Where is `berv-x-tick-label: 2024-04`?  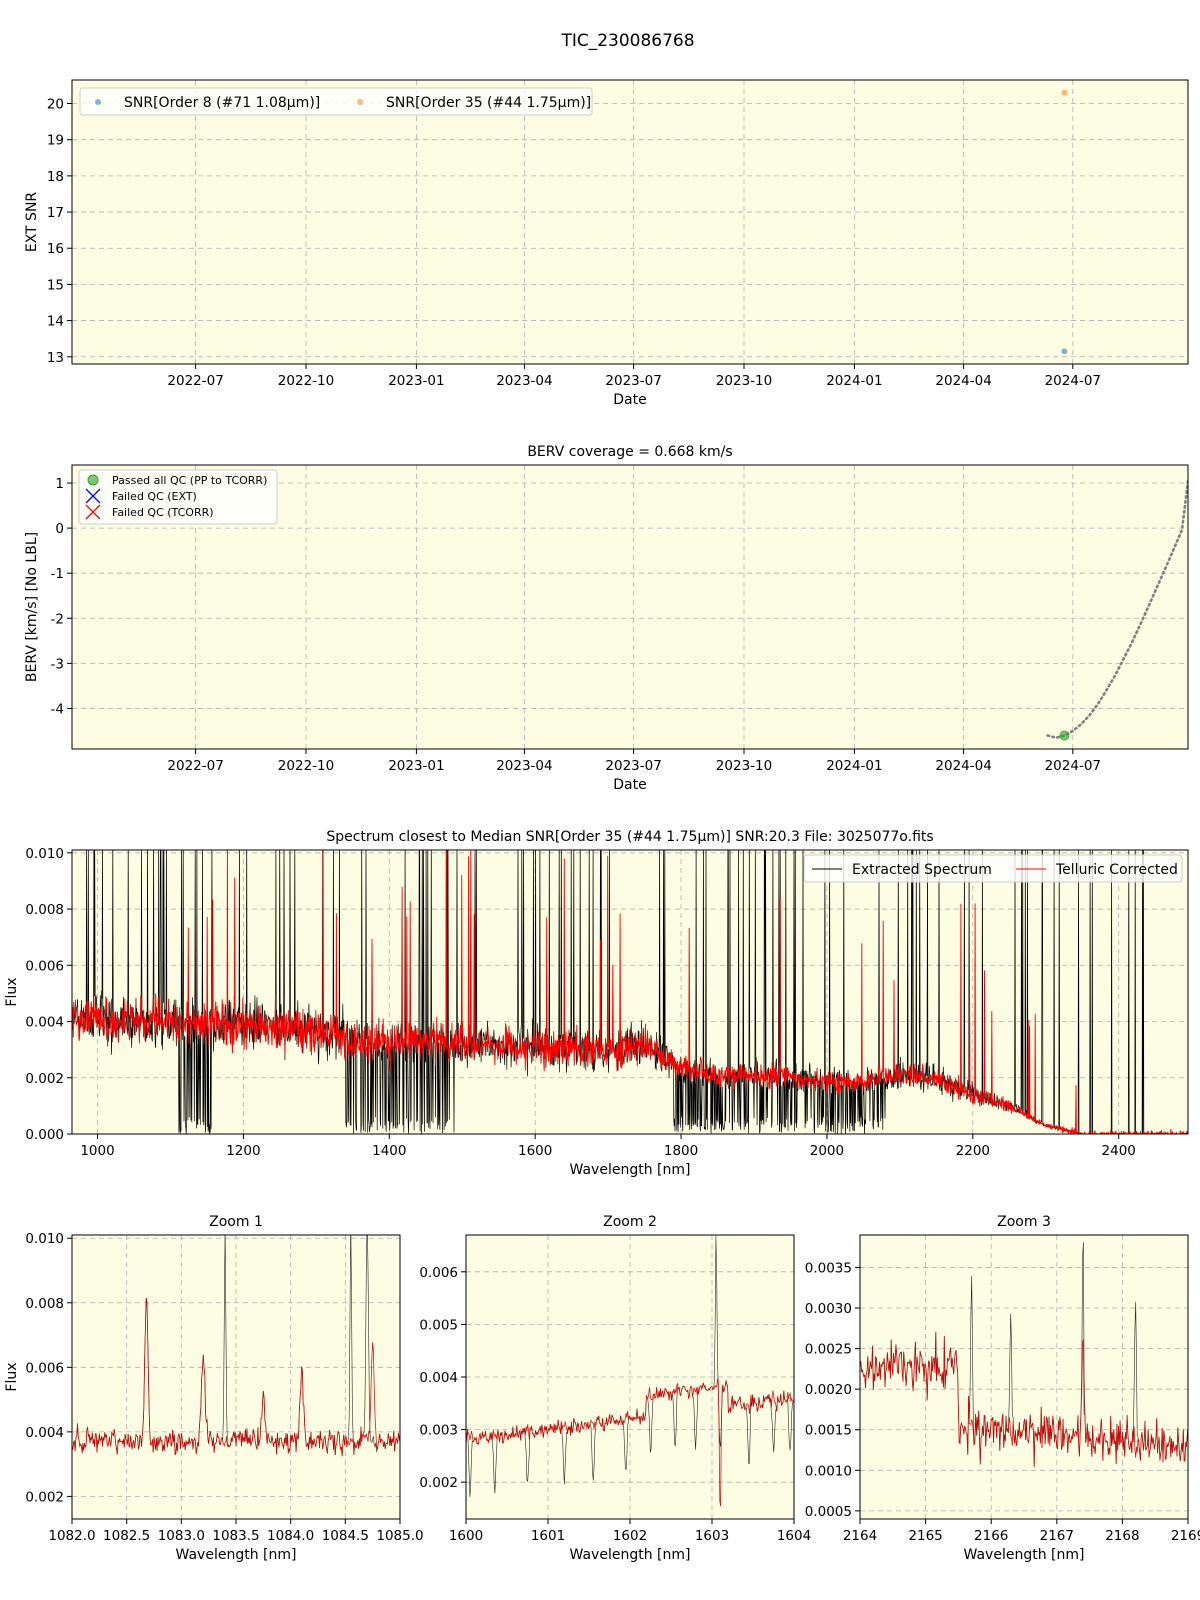
berv-x-tick-label: 2024-04 is located at coordinates (963, 766).